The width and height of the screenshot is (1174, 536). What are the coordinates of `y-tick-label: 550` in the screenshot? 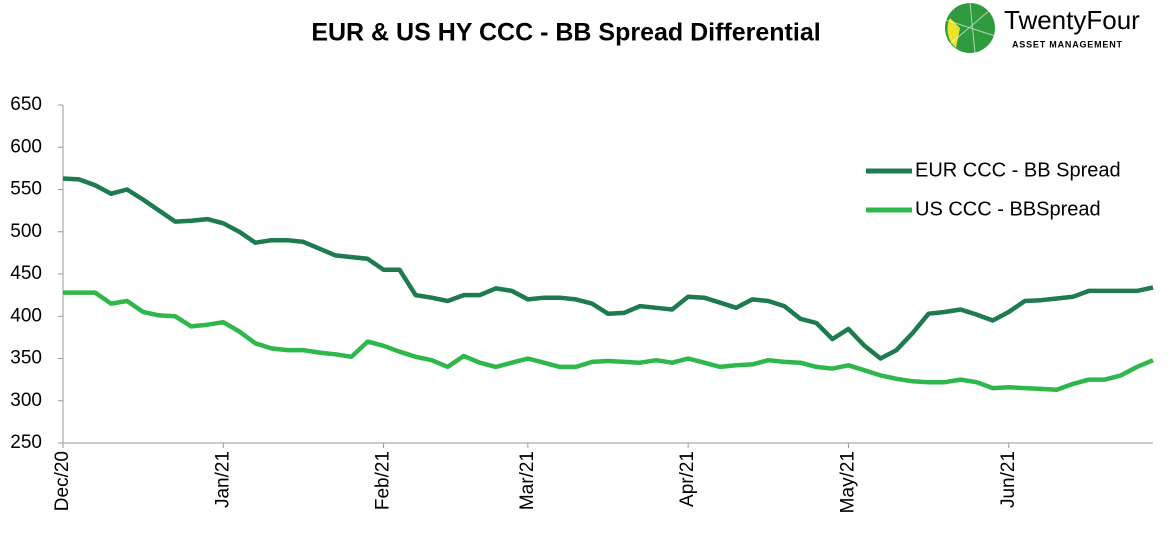 It's located at (26, 189).